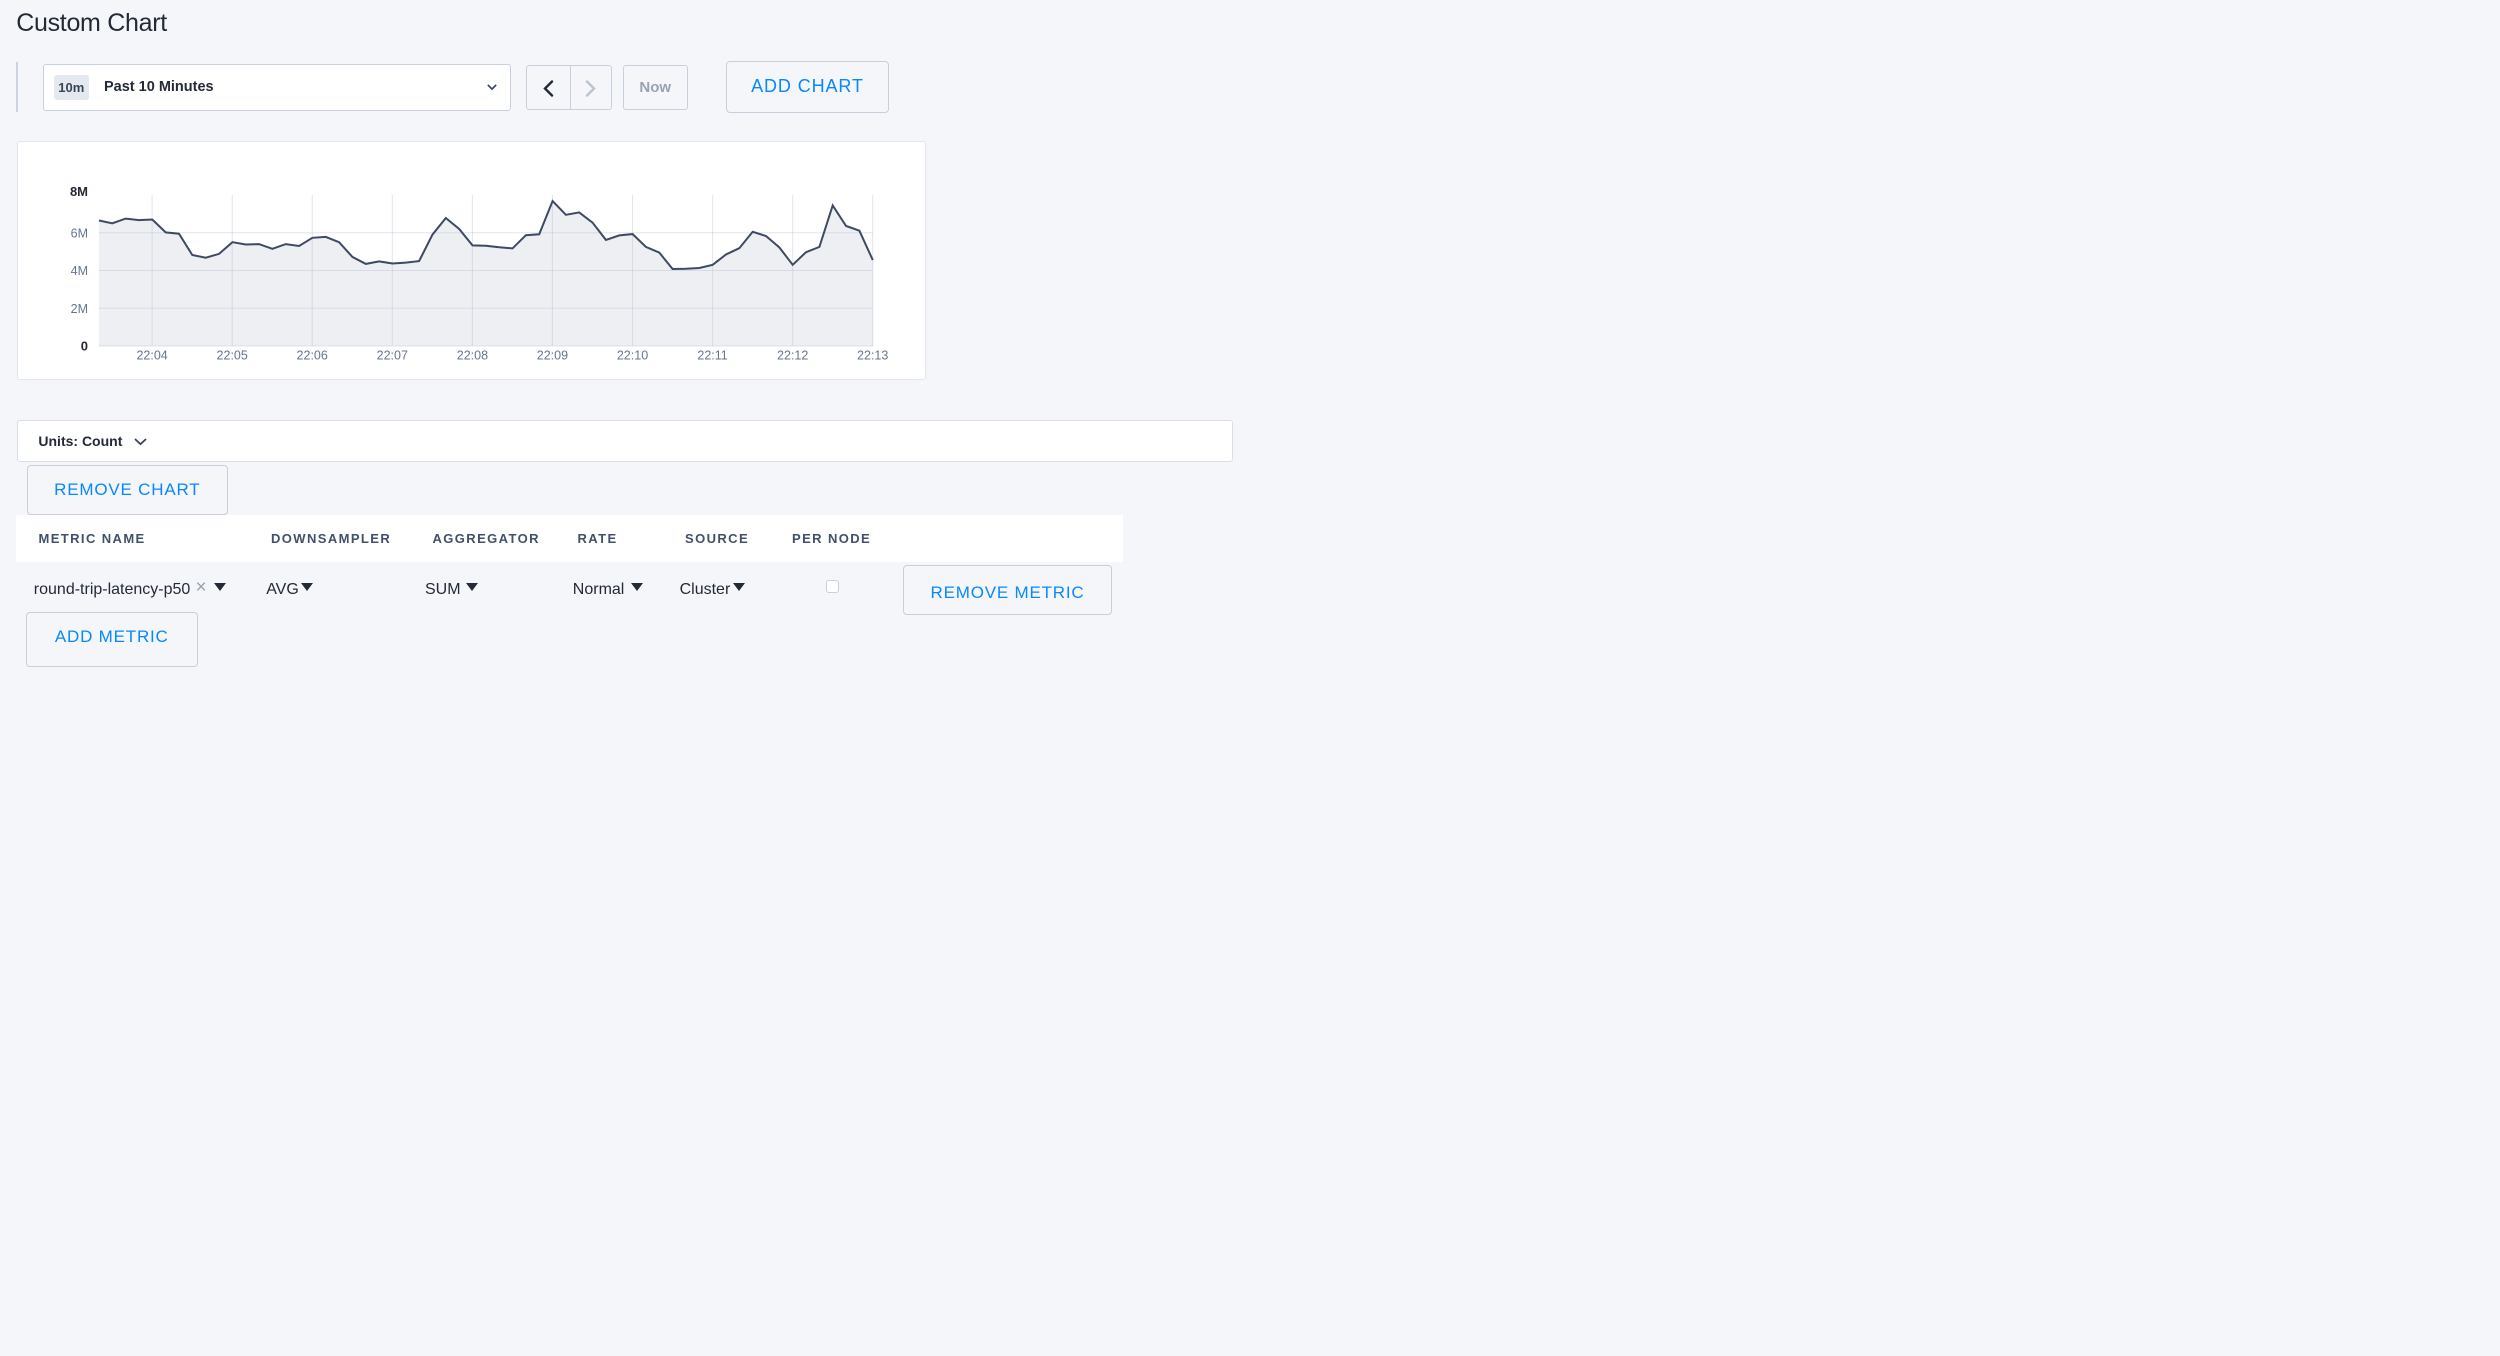 This screenshot has height=1356, width=2500. I want to click on svg-text: 22:13, so click(872, 355).